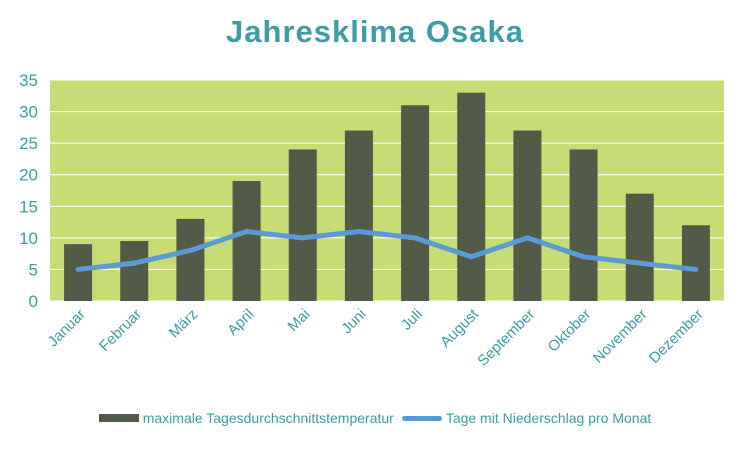 The image size is (750, 450). I want to click on legend-label-line: Tage mit Niederschlag pro Monat, so click(548, 418).